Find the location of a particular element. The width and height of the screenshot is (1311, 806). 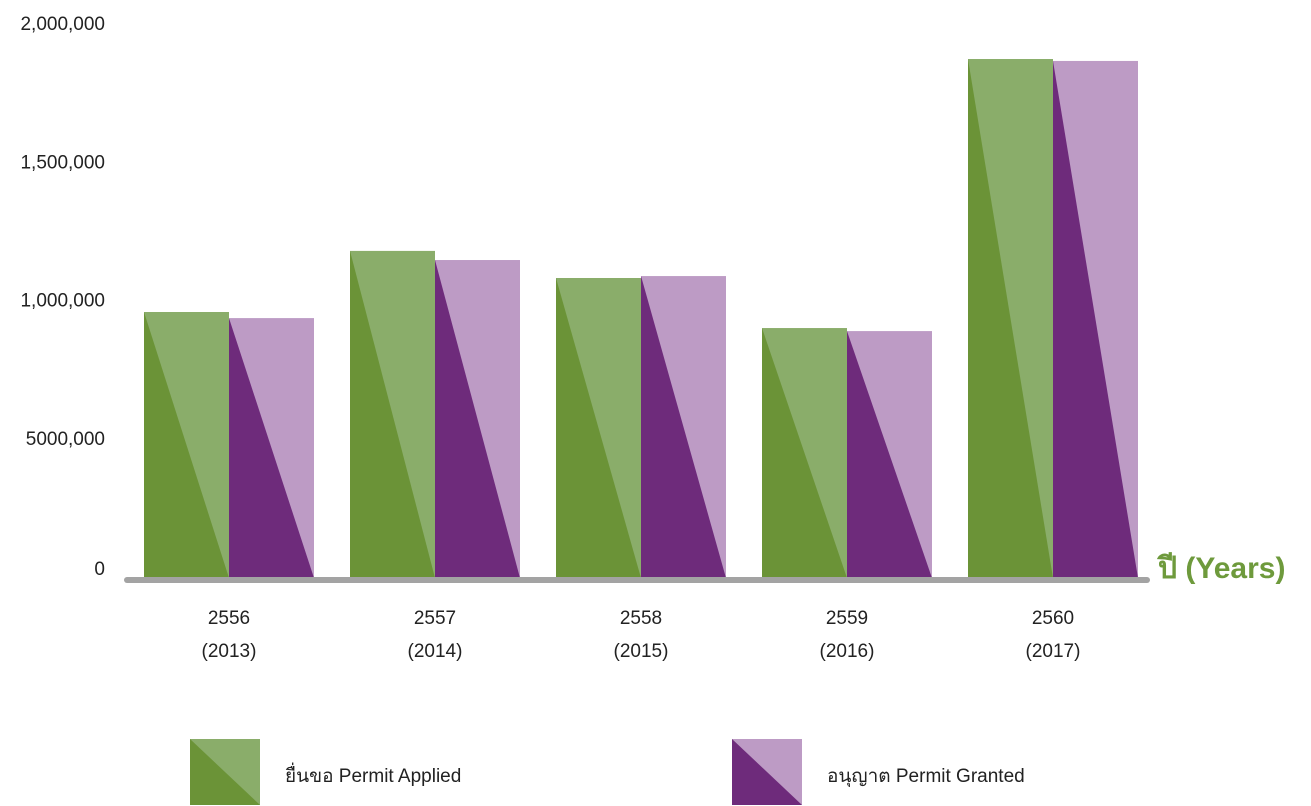

legend-label: ยื่นขอ Permit Applied is located at coordinates (373, 774).